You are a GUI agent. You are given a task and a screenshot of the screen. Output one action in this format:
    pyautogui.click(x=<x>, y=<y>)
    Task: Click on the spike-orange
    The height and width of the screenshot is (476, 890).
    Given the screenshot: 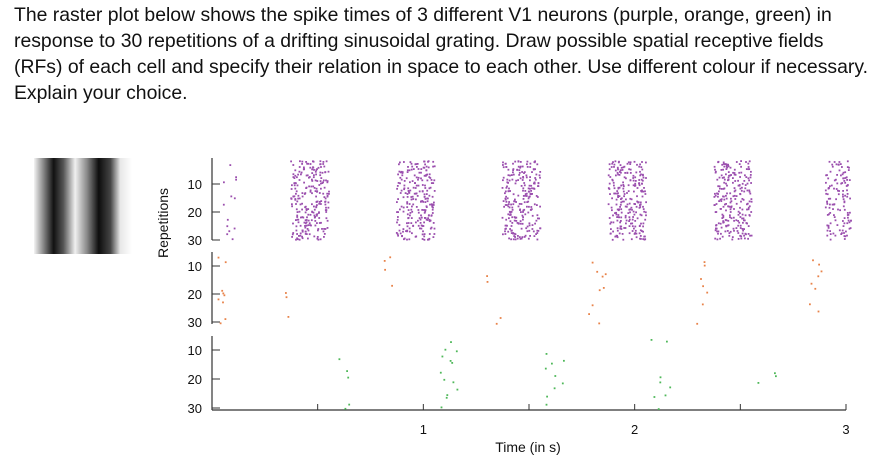 What is the action you would take?
    pyautogui.click(x=819, y=264)
    